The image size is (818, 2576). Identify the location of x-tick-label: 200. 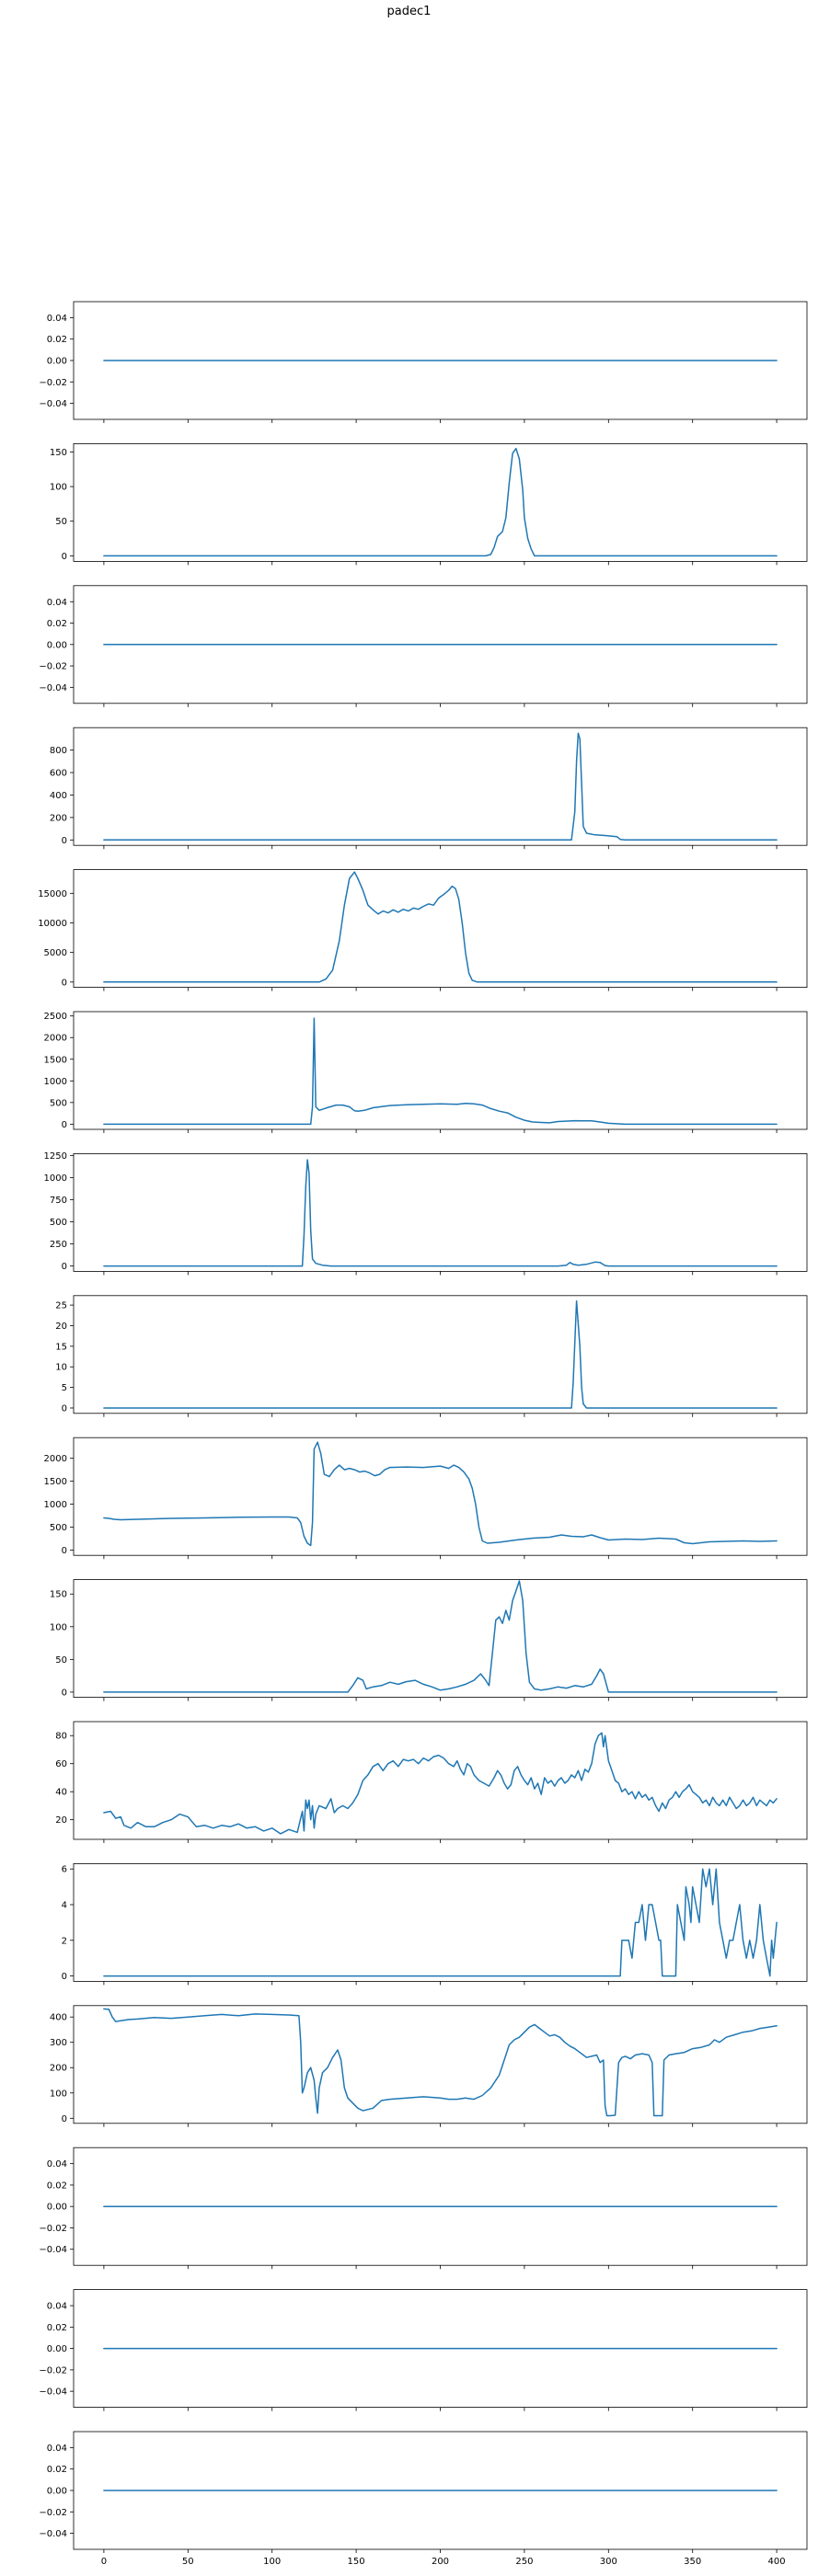
(440, 2562).